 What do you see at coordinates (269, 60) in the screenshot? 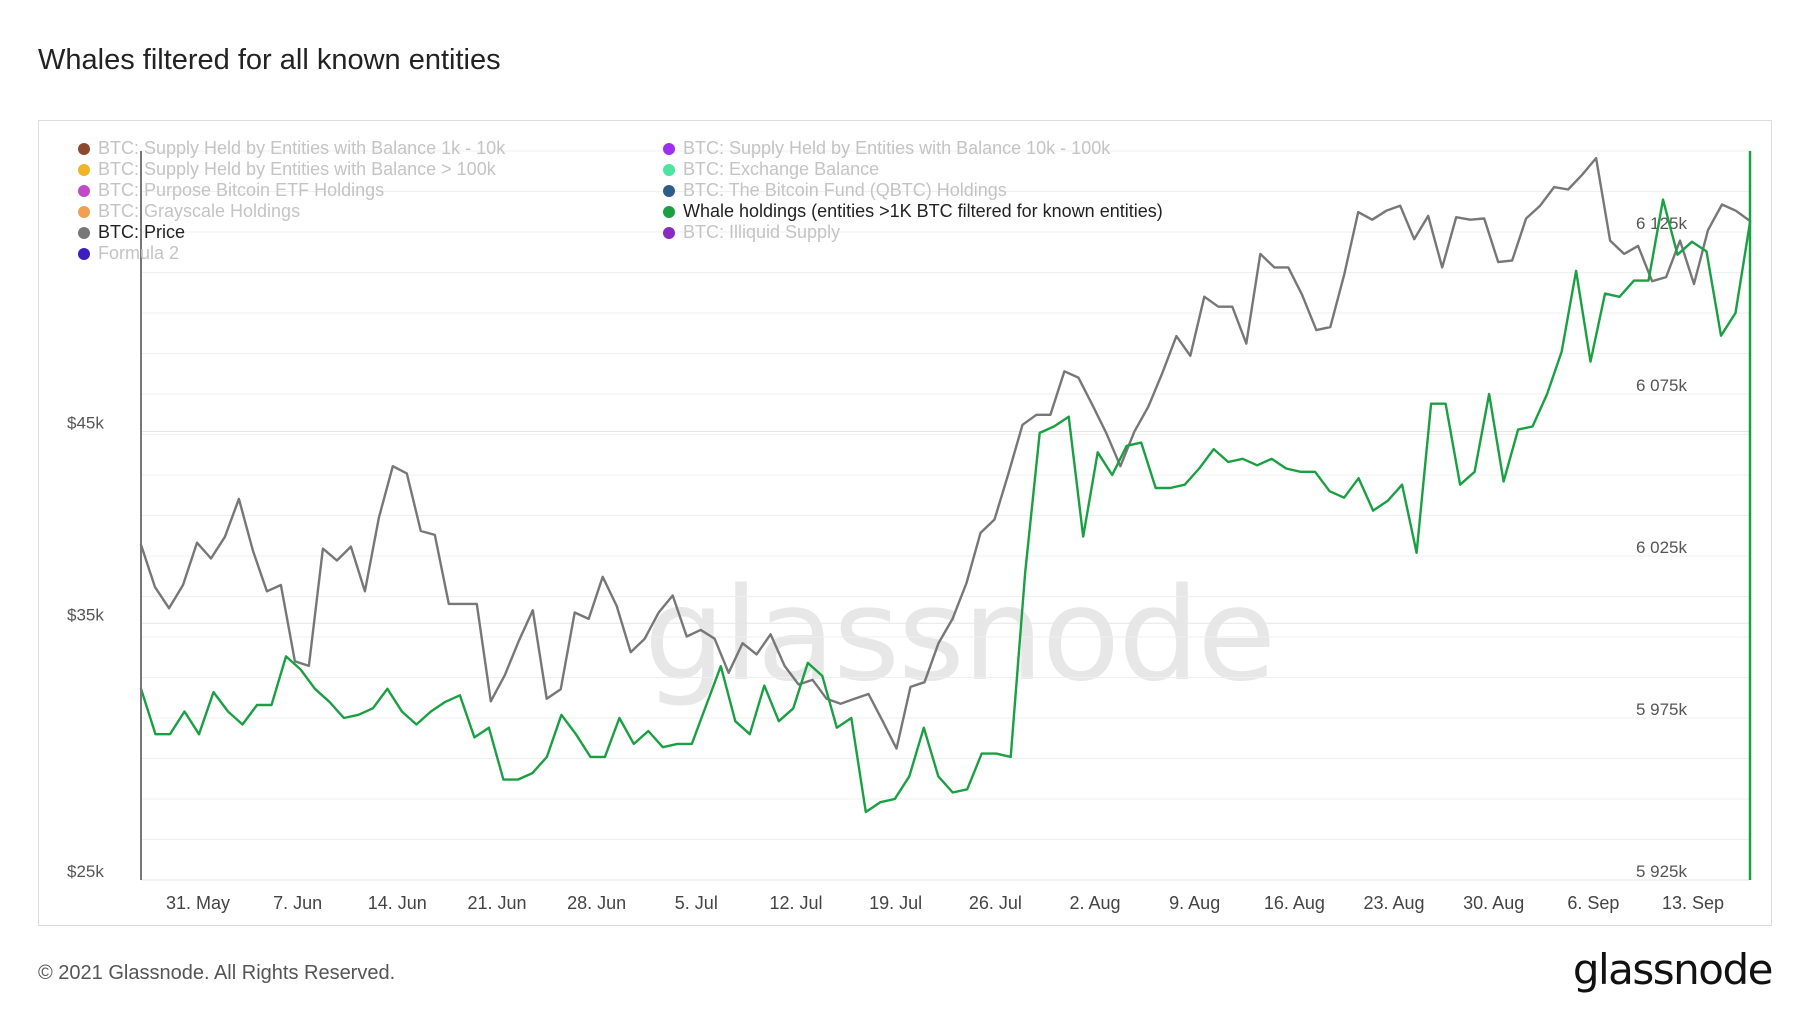
I see `page-title: Whales filtered for all known entities` at bounding box center [269, 60].